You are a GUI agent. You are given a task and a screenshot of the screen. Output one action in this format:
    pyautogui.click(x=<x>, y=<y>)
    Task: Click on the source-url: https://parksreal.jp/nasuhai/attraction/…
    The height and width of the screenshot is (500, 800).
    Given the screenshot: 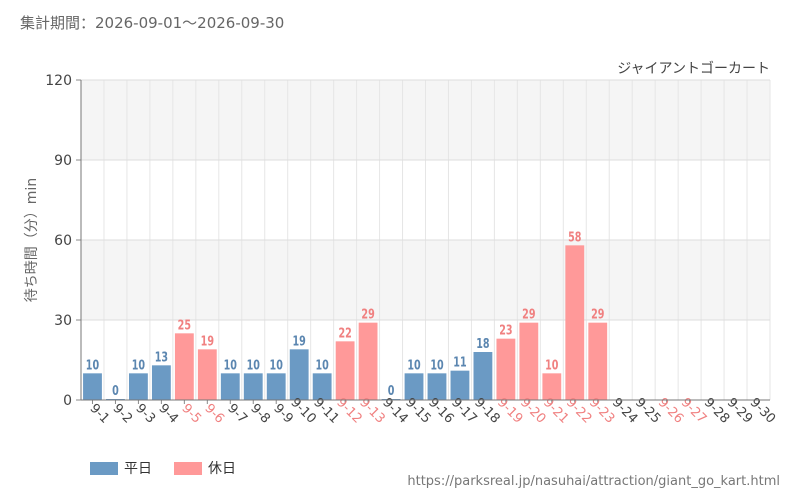 What is the action you would take?
    pyautogui.click(x=593, y=481)
    